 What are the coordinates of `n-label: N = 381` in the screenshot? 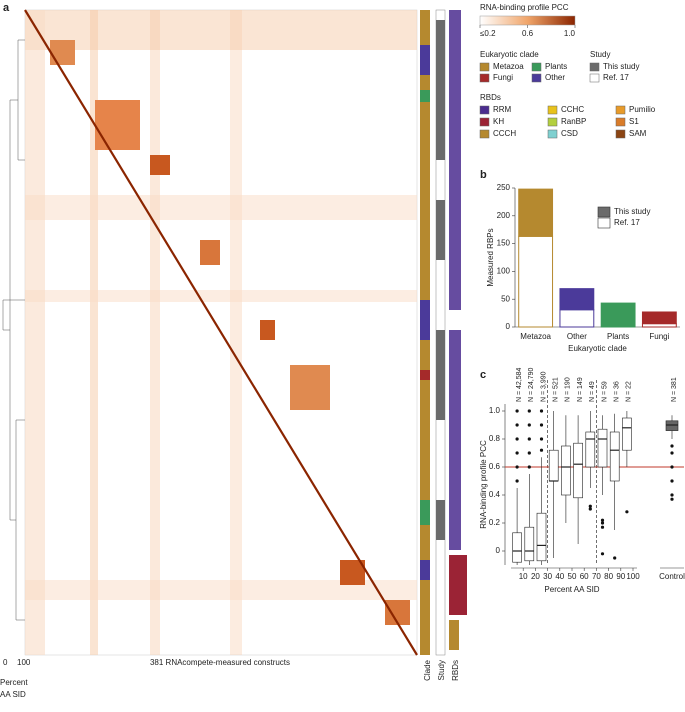 It's located at (674, 389).